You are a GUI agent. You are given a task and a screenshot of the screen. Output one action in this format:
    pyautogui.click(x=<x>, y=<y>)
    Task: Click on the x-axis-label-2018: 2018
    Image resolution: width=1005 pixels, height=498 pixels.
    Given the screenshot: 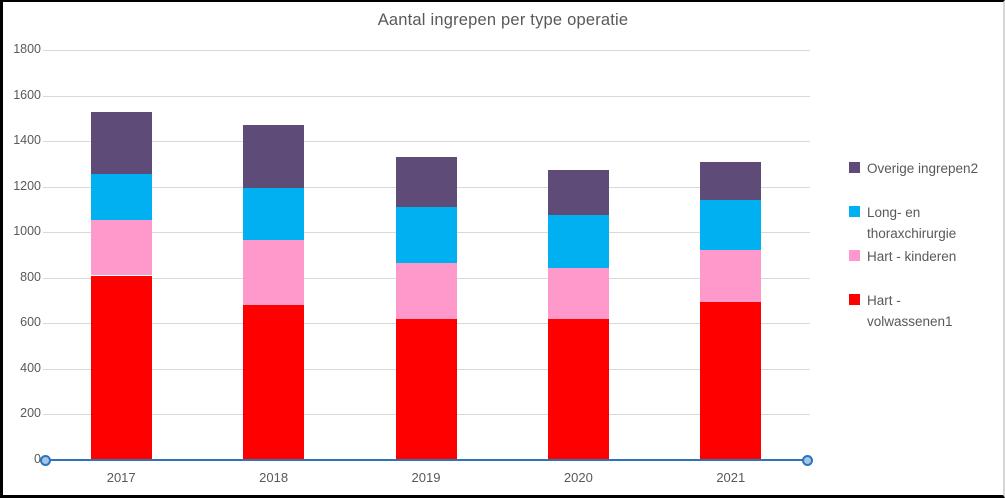 What is the action you would take?
    pyautogui.click(x=274, y=477)
    